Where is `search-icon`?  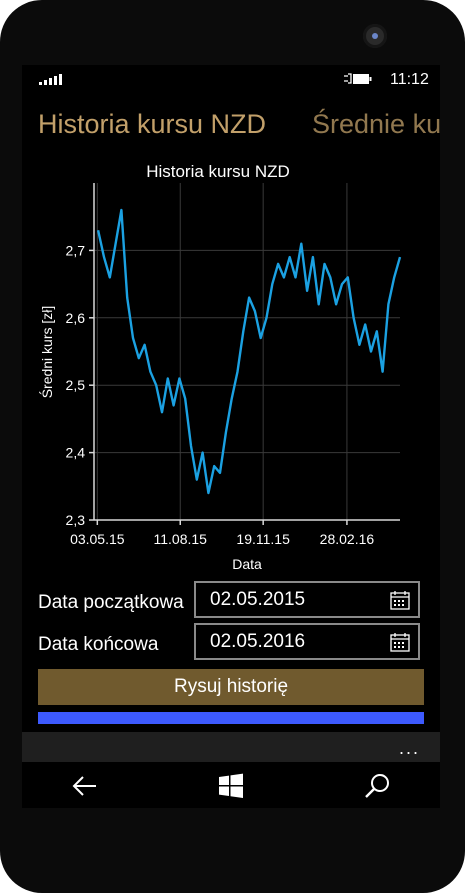 search-icon is located at coordinates (377, 786).